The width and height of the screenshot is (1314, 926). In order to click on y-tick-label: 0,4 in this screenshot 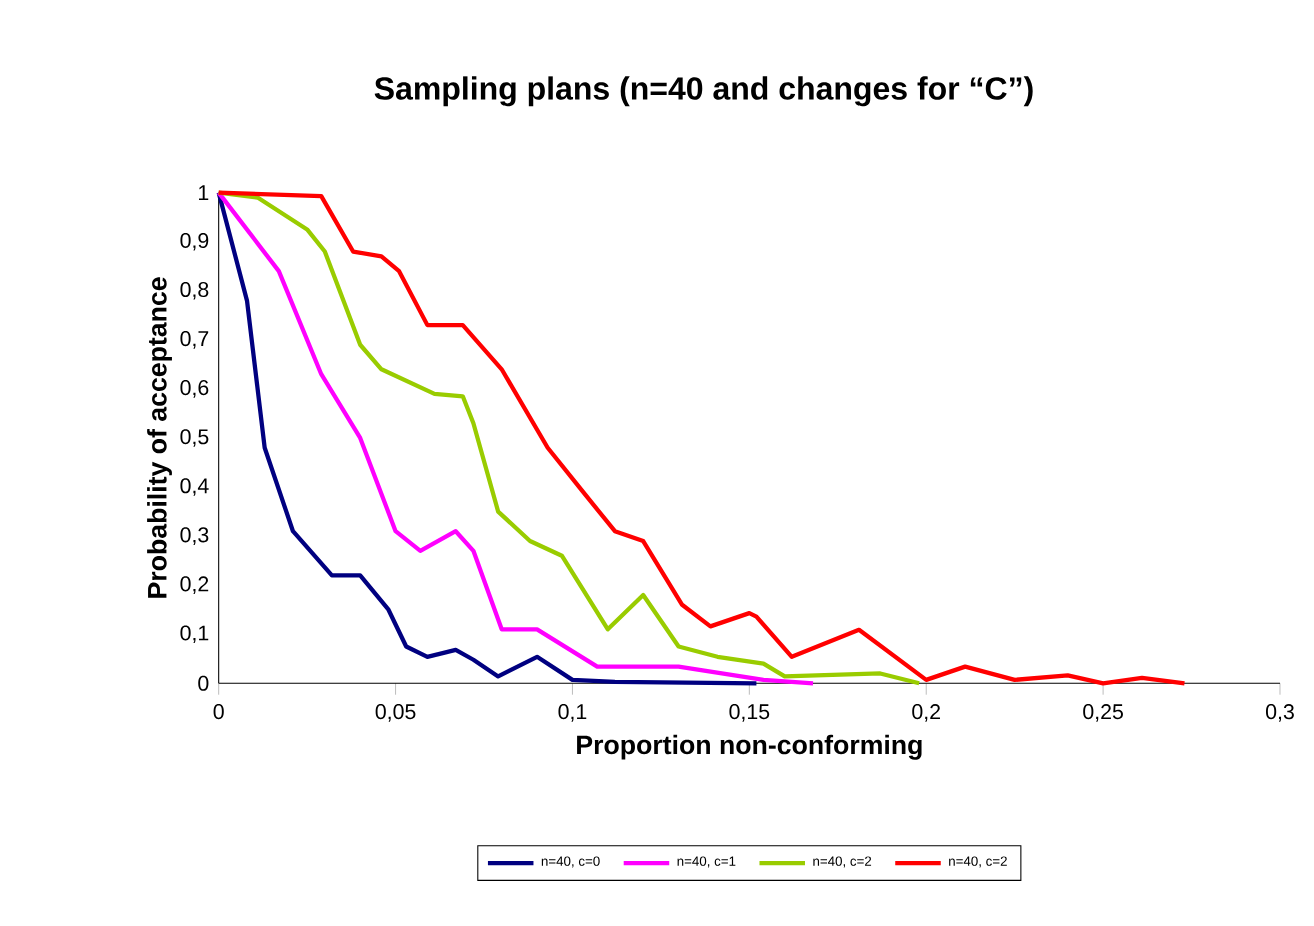, I will do `click(194, 487)`.